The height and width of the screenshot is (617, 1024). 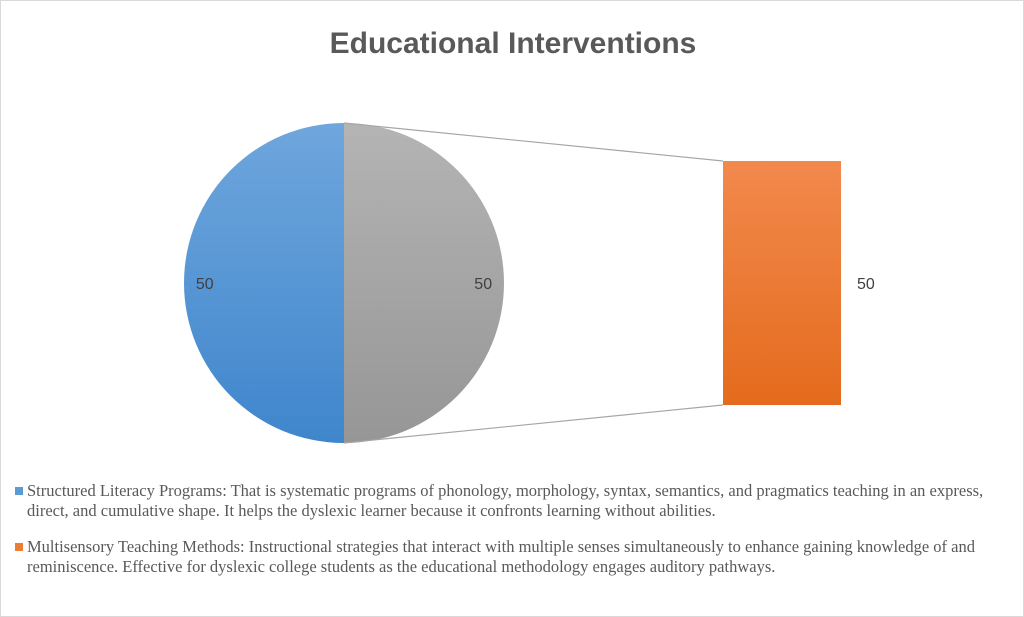 What do you see at coordinates (782, 283) in the screenshot?
I see `bar-segment` at bounding box center [782, 283].